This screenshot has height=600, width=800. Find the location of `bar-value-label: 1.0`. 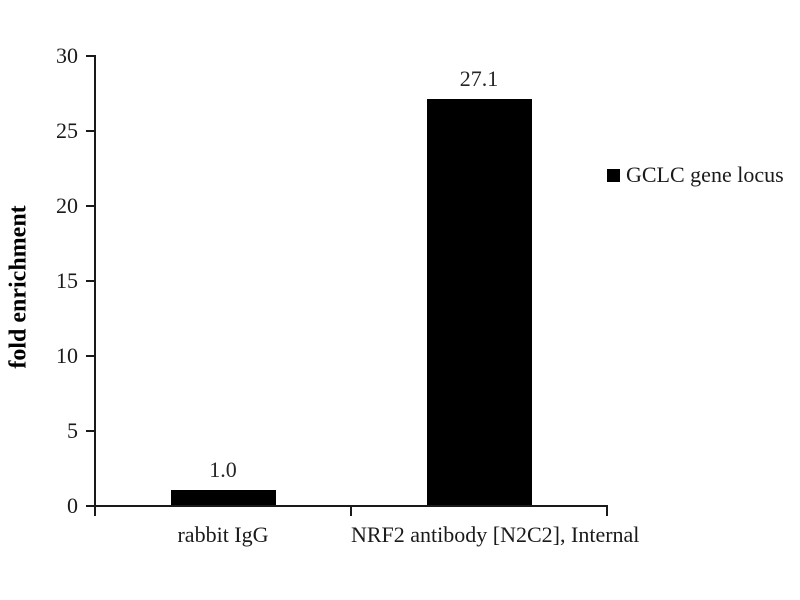

bar-value-label: 1.0 is located at coordinates (223, 469).